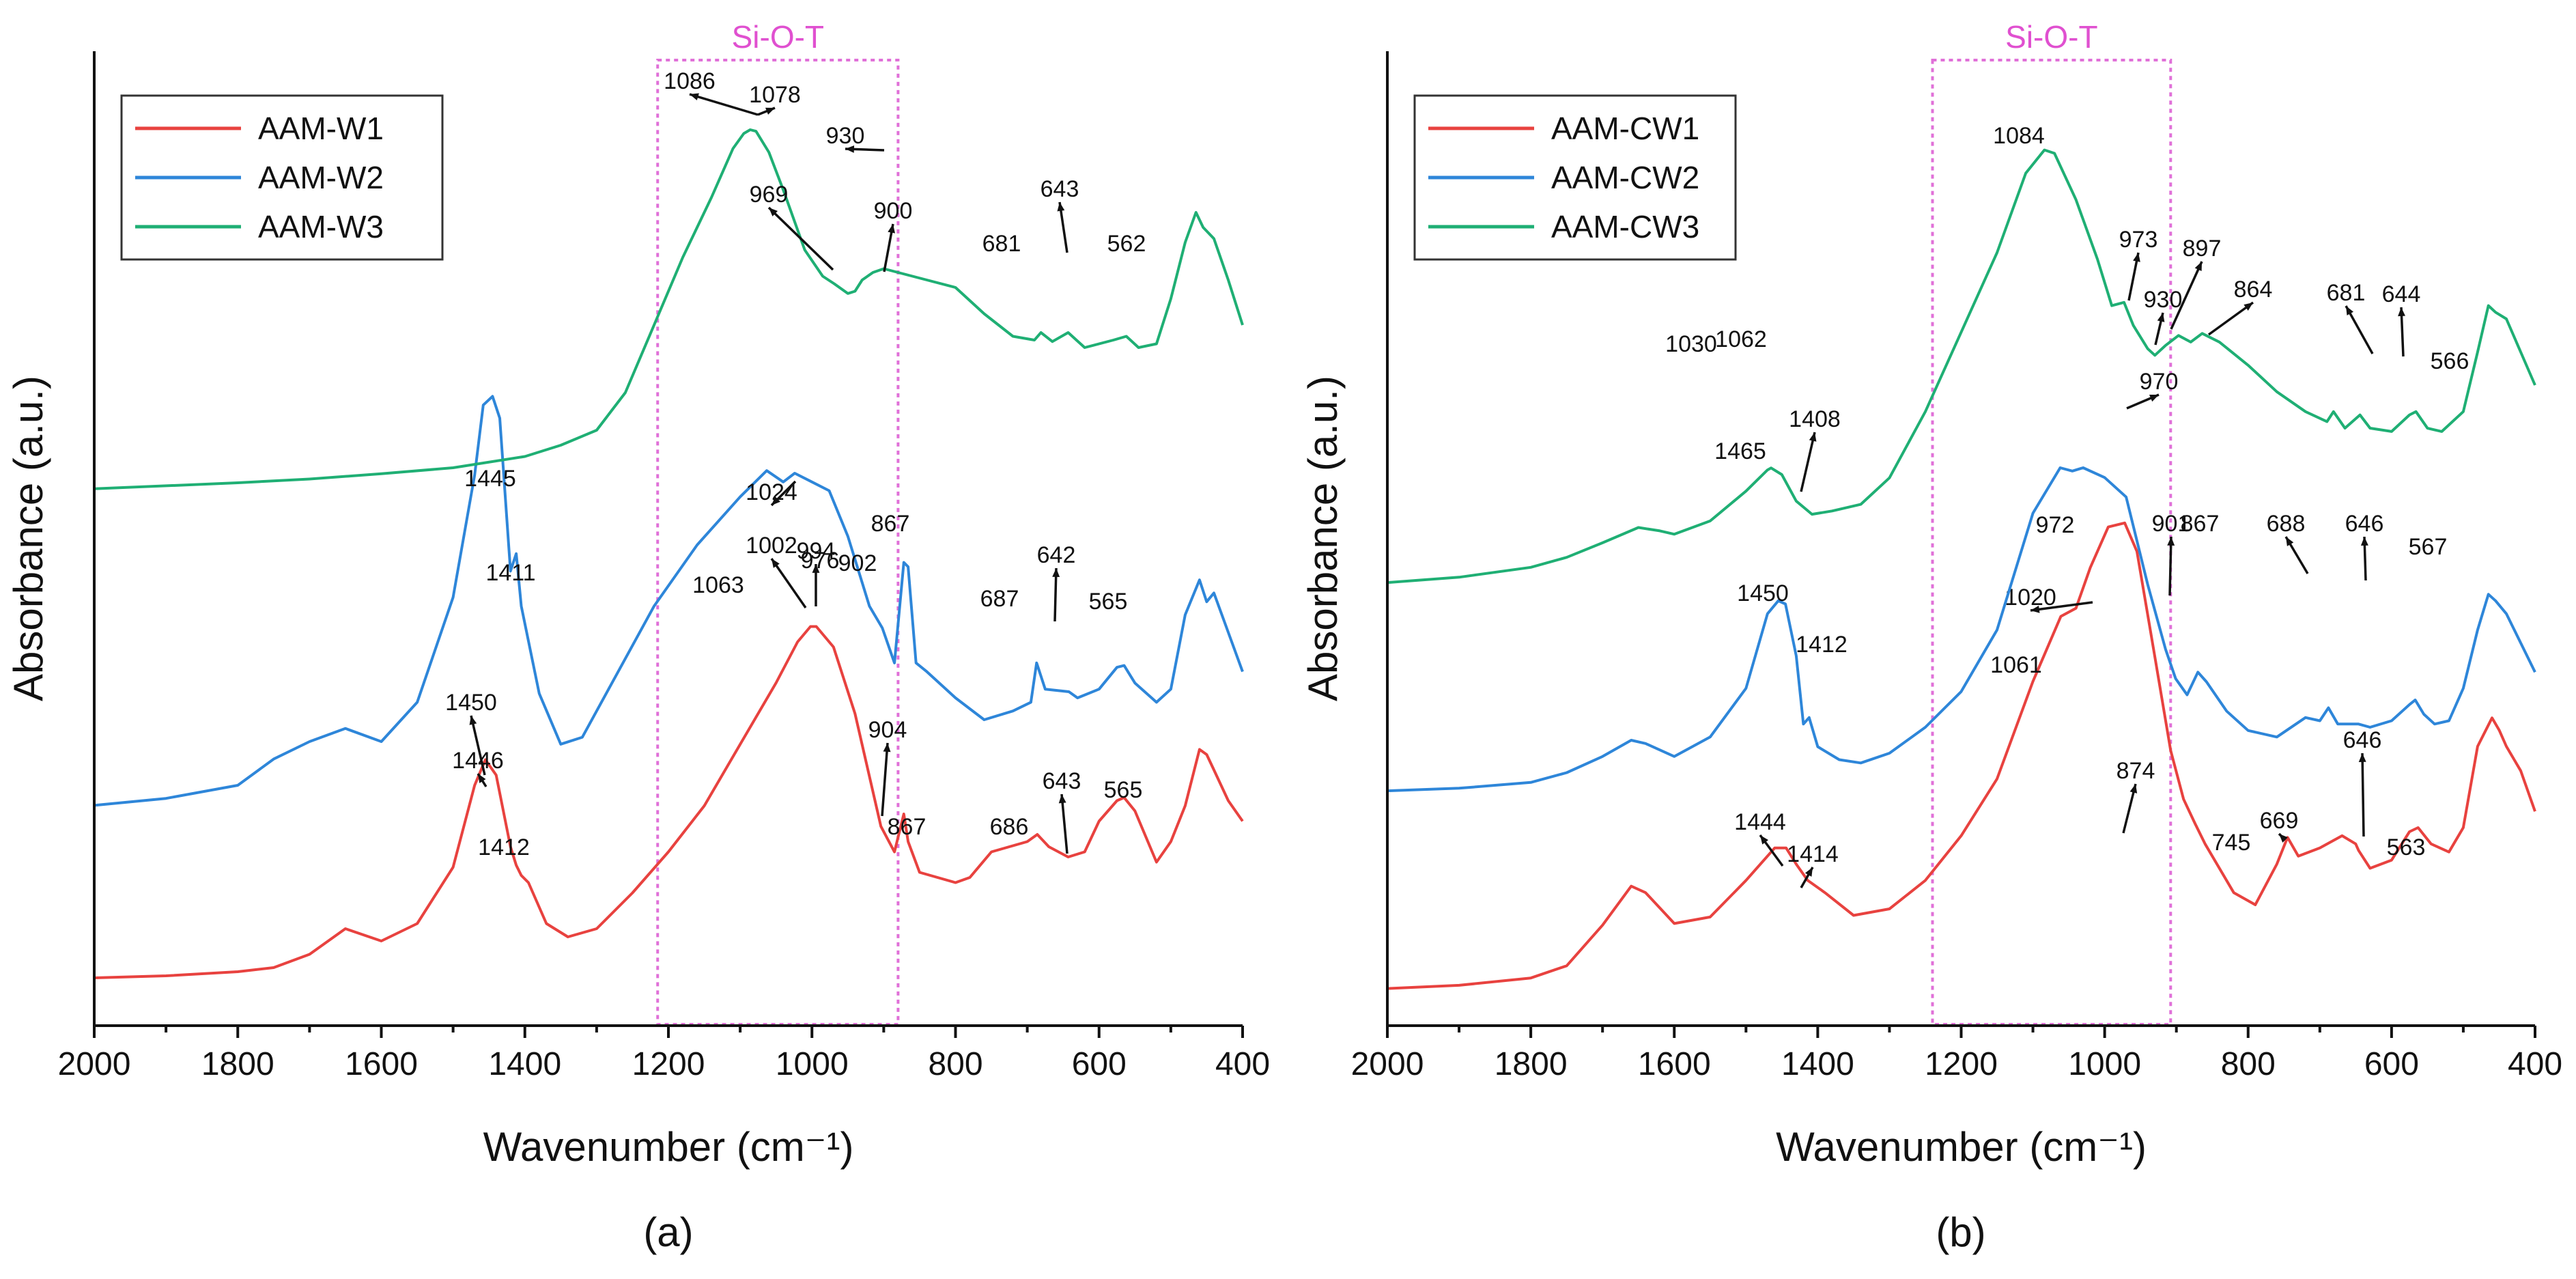 The height and width of the screenshot is (1279, 2576). I want to click on peak-label: 567, so click(2428, 547).